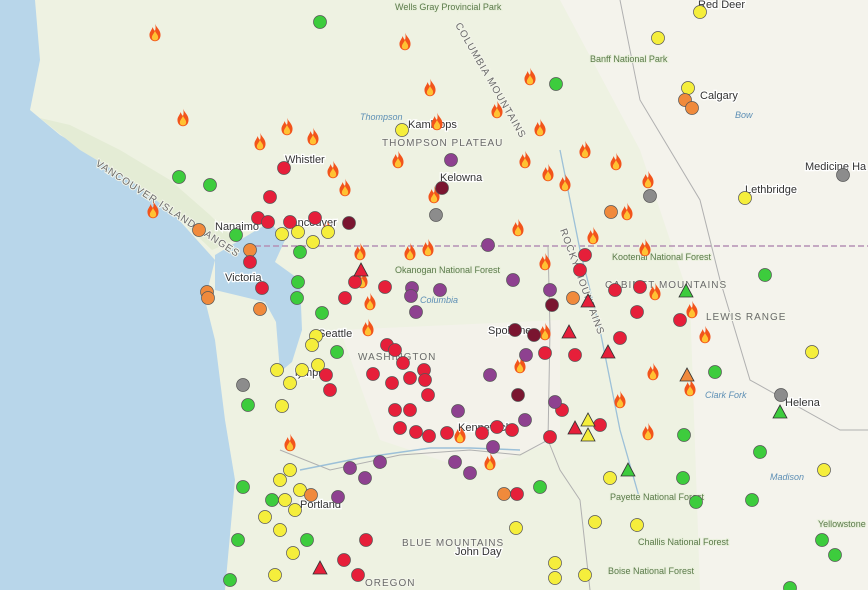 This screenshot has height=590, width=868. I want to click on vancouver-island, so click(137, 184).